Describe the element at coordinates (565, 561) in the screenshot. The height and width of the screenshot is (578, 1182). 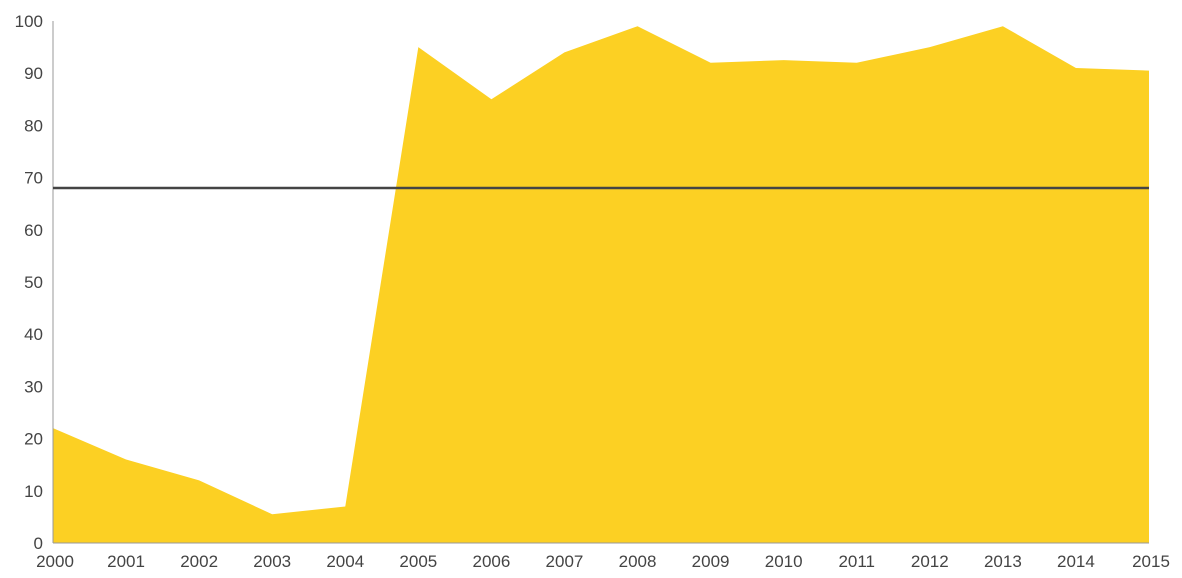
I see `x-tick-label-2007: 2007` at that location.